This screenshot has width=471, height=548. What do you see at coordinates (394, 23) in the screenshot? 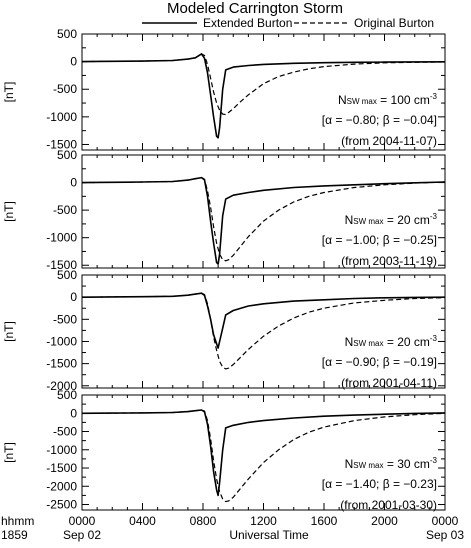
I see `legend-dashed-label: Original Burton` at bounding box center [394, 23].